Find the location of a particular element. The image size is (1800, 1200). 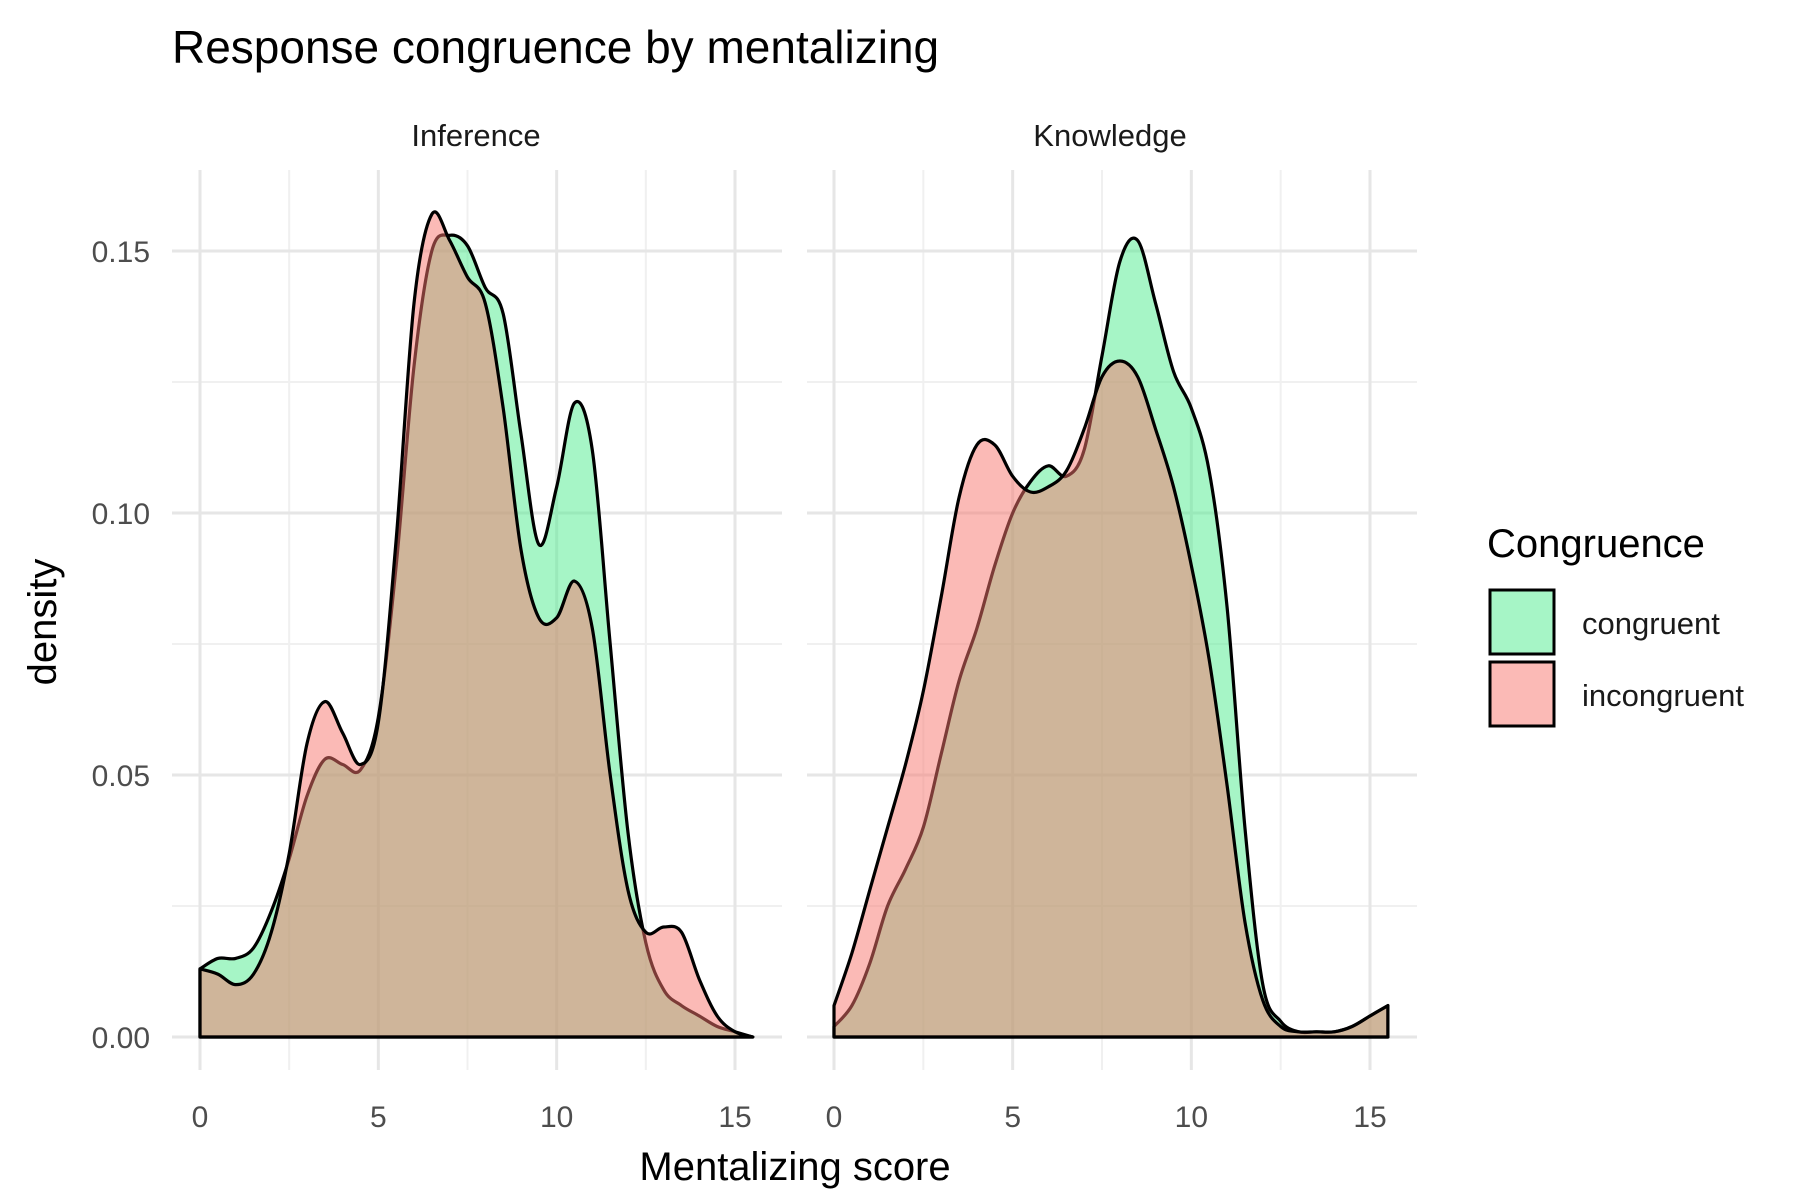

legend: Congruence congruent incongruent is located at coordinates (1615, 625).